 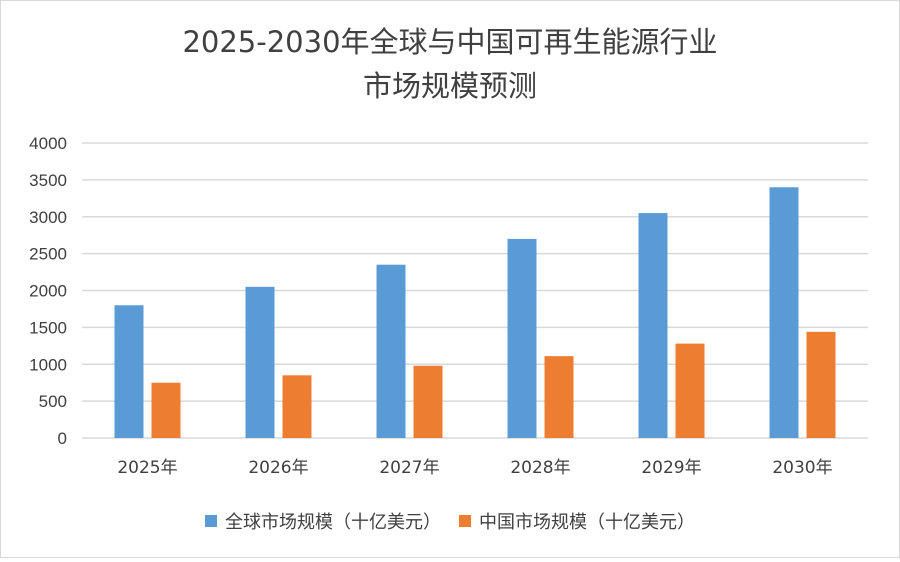 I want to click on y-tick-label: 1000, so click(x=48, y=364).